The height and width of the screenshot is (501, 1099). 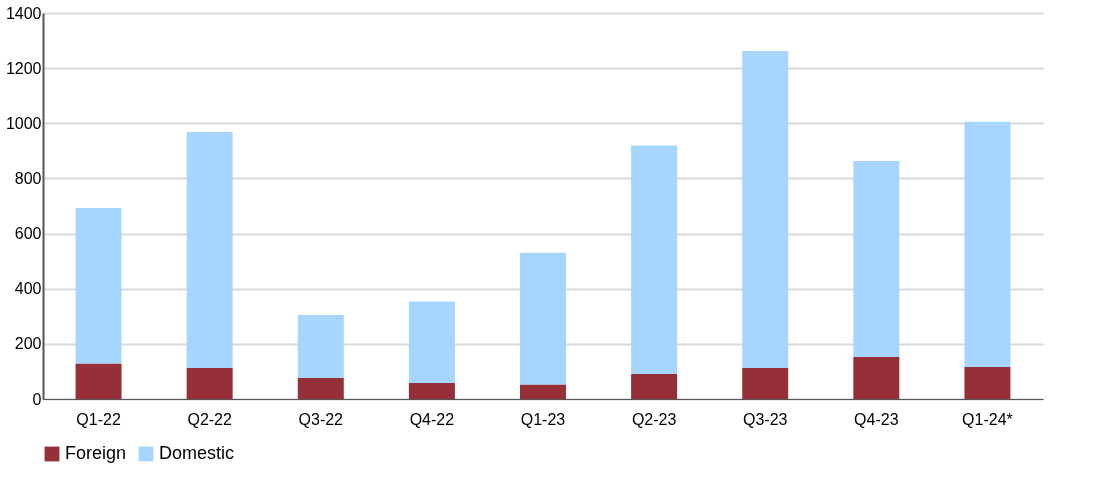 I want to click on x-tick-label: Q4-22, so click(x=432, y=419).